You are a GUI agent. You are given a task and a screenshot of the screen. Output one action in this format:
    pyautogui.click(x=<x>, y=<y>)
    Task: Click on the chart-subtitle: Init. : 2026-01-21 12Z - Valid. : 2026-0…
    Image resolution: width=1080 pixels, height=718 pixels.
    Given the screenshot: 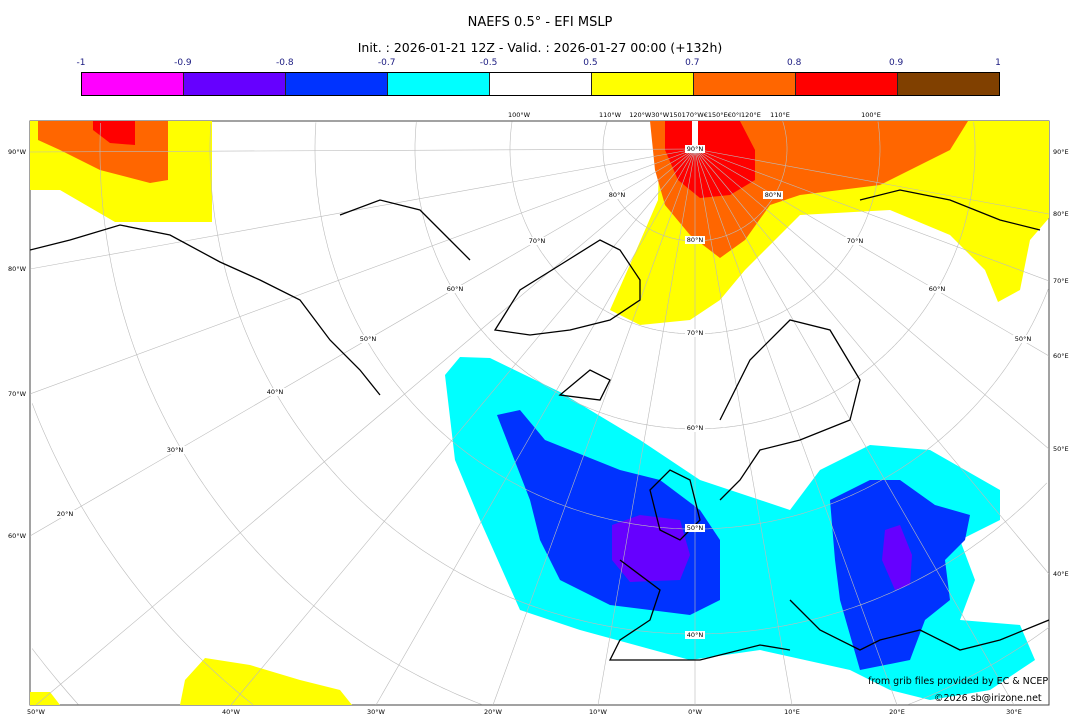 What is the action you would take?
    pyautogui.click(x=540, y=47)
    